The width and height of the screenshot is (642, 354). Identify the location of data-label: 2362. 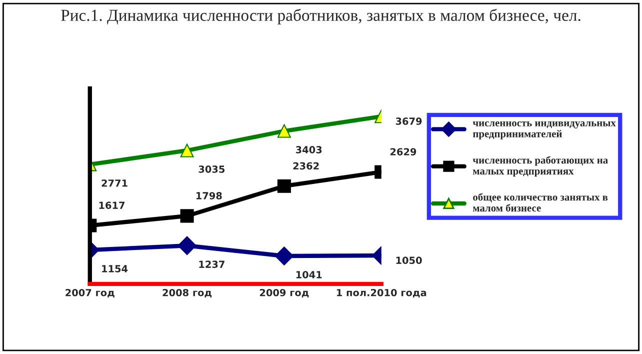
(306, 166).